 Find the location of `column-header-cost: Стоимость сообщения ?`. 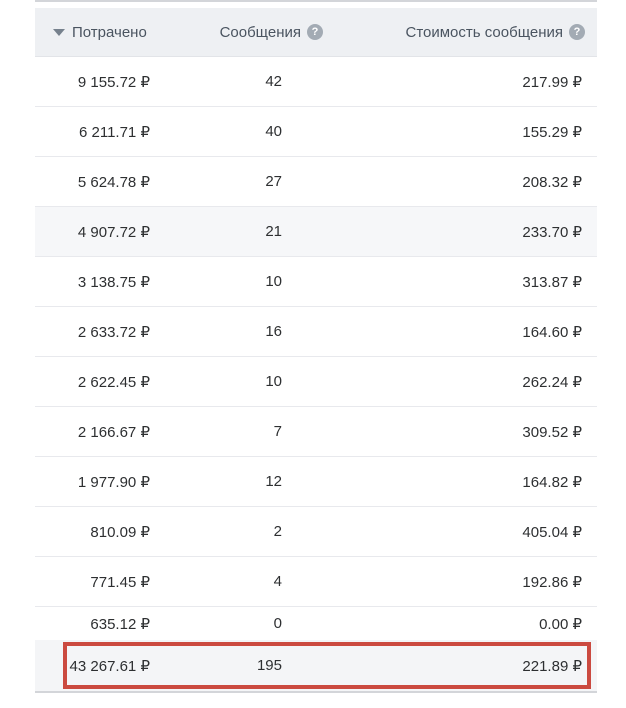

column-header-cost: Стоимость сообщения ? is located at coordinates (463, 32).